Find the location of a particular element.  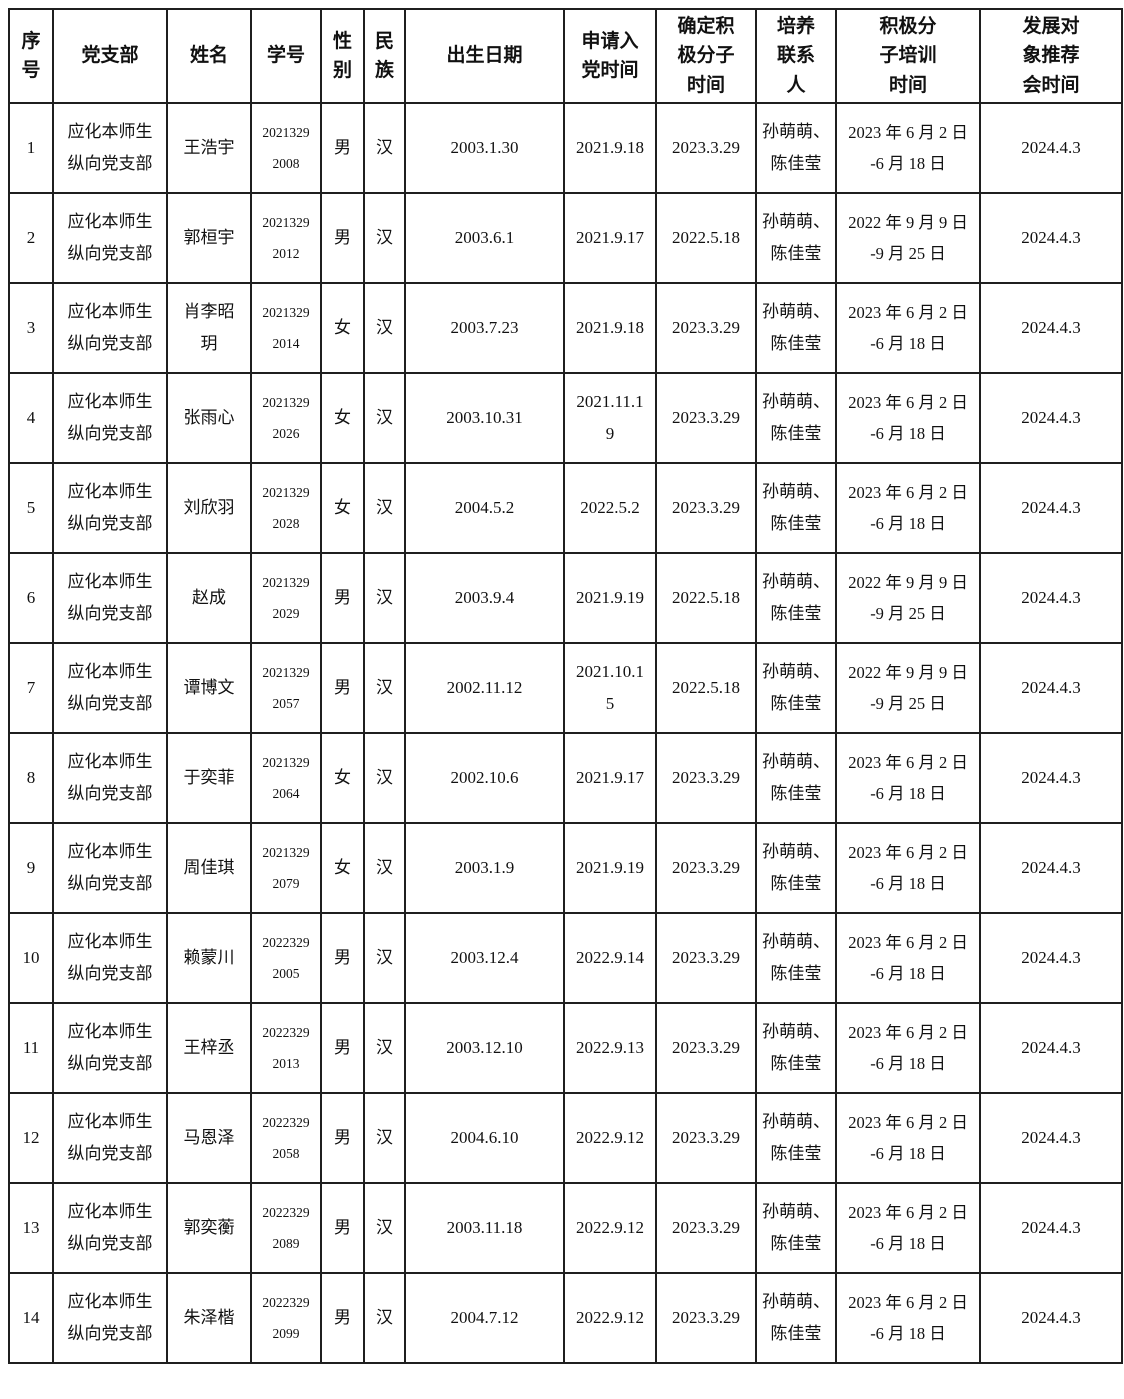

cell-birth-date: 2004.6.10 is located at coordinates (484, 1138).